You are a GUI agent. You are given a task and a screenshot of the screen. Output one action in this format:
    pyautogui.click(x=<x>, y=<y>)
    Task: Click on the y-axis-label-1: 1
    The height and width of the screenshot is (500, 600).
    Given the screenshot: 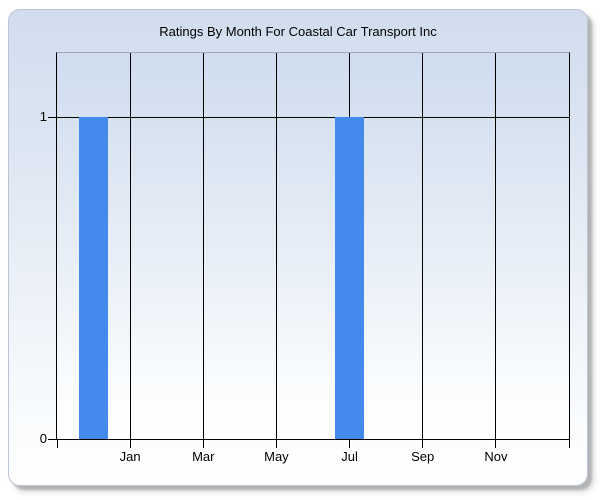 What is the action you would take?
    pyautogui.click(x=43, y=117)
    